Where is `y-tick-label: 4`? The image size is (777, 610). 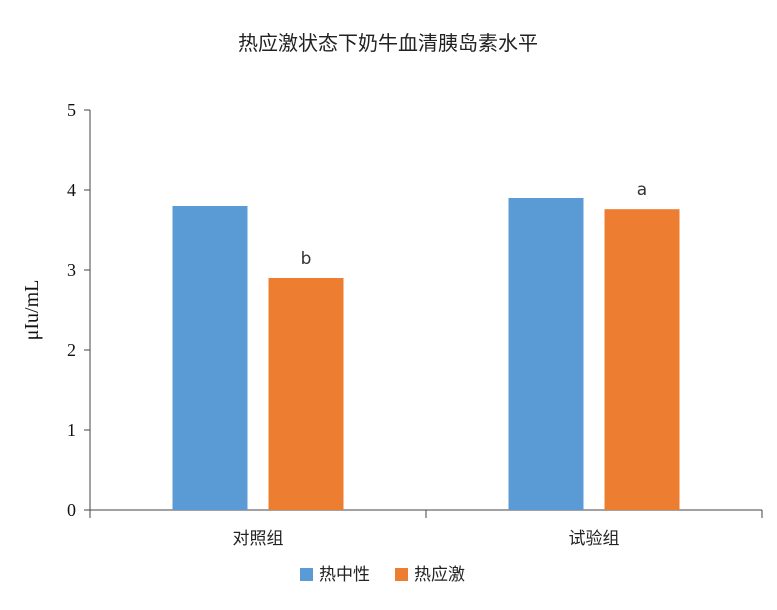 y-tick-label: 4 is located at coordinates (71, 190).